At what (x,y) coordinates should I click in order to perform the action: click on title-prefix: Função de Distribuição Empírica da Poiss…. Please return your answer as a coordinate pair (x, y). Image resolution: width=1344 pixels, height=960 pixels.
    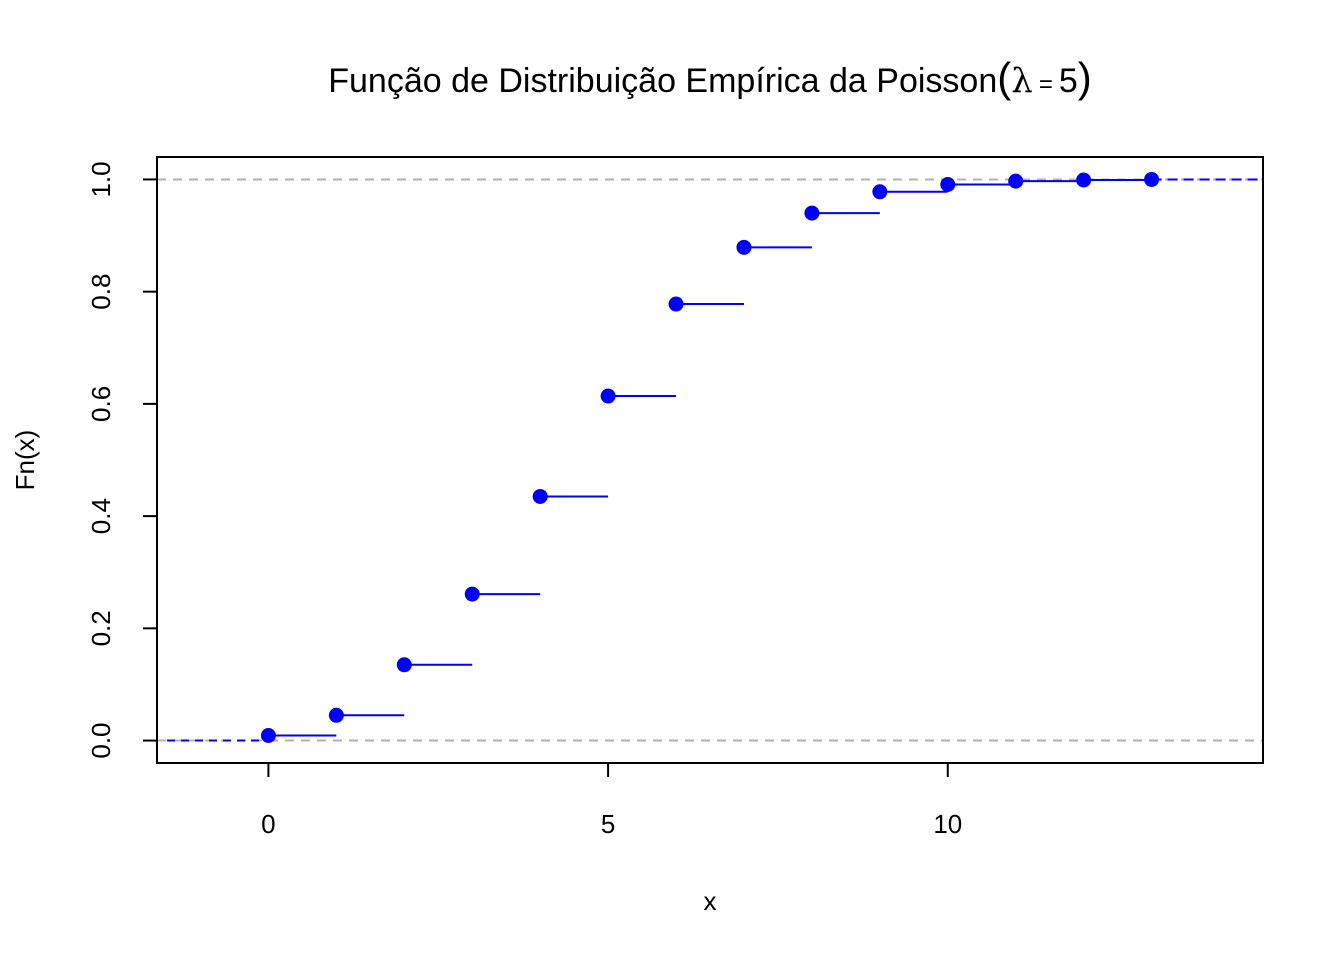
    Looking at the image, I should click on (662, 81).